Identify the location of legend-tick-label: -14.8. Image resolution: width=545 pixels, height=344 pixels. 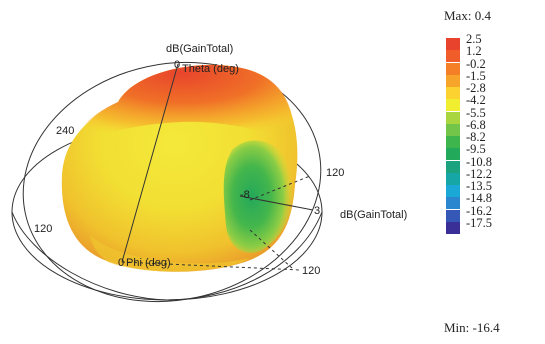
(479, 198).